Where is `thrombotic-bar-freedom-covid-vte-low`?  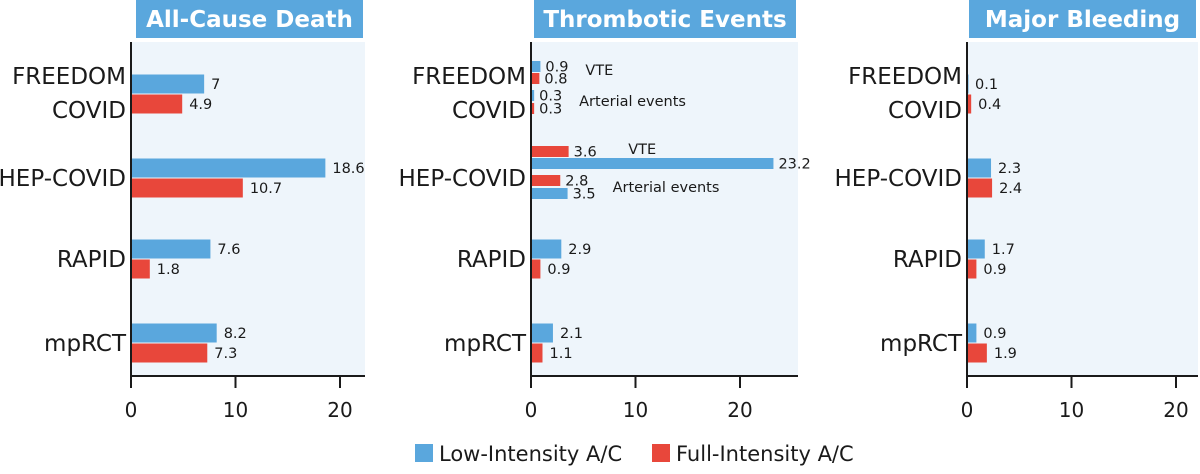
thrombotic-bar-freedom-covid-vte-low is located at coordinates (536, 66).